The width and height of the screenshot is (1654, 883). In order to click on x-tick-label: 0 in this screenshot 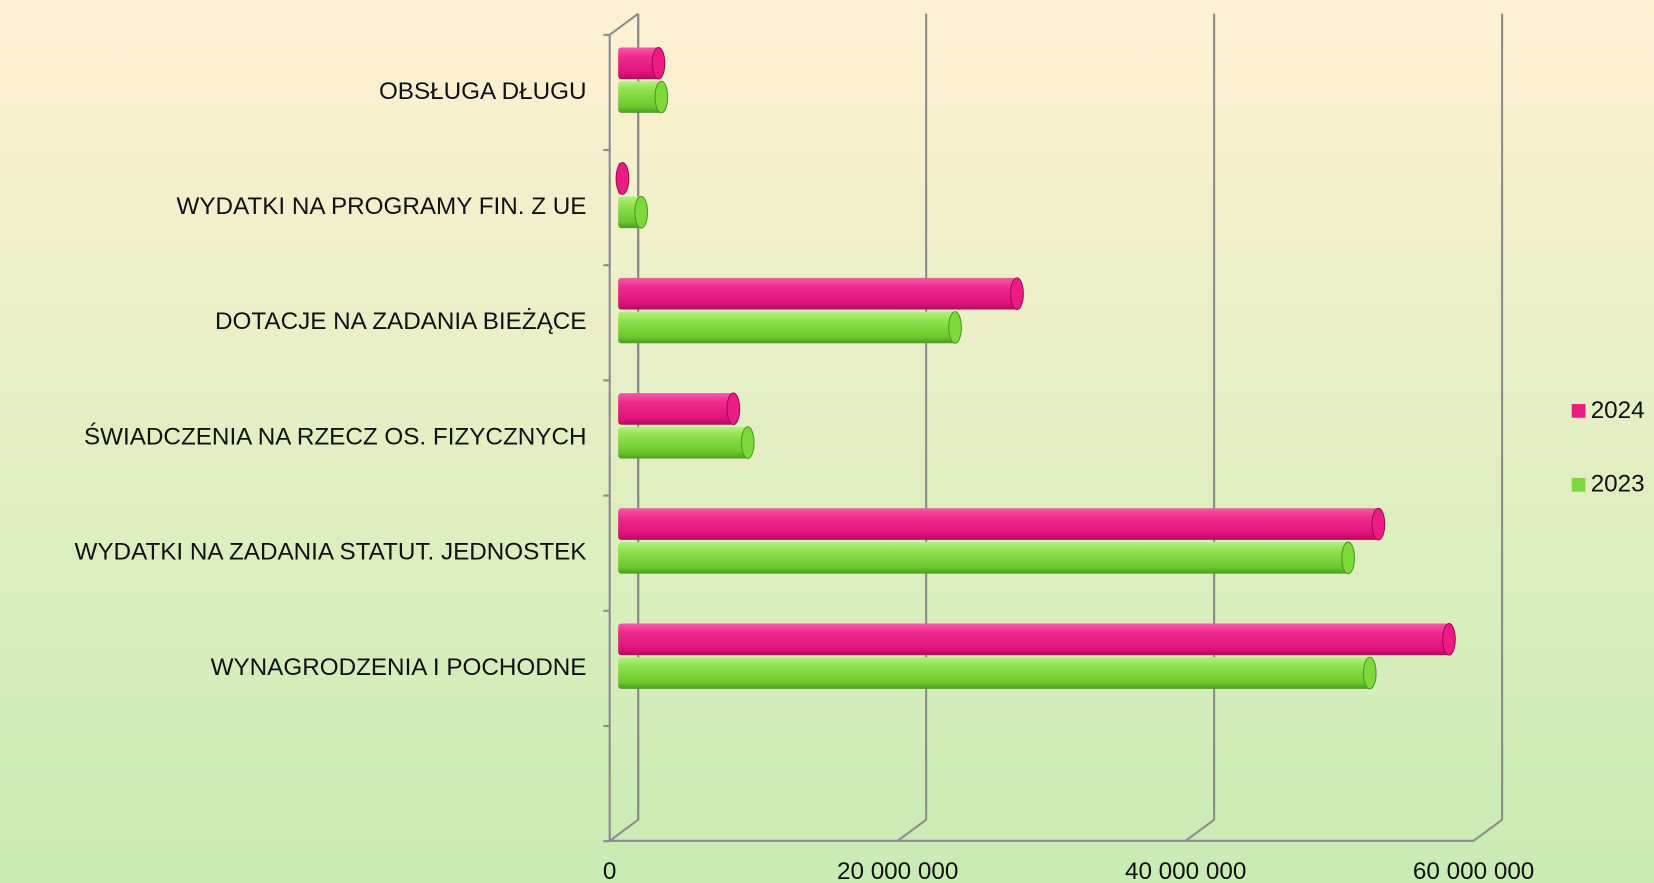, I will do `click(609, 870)`.